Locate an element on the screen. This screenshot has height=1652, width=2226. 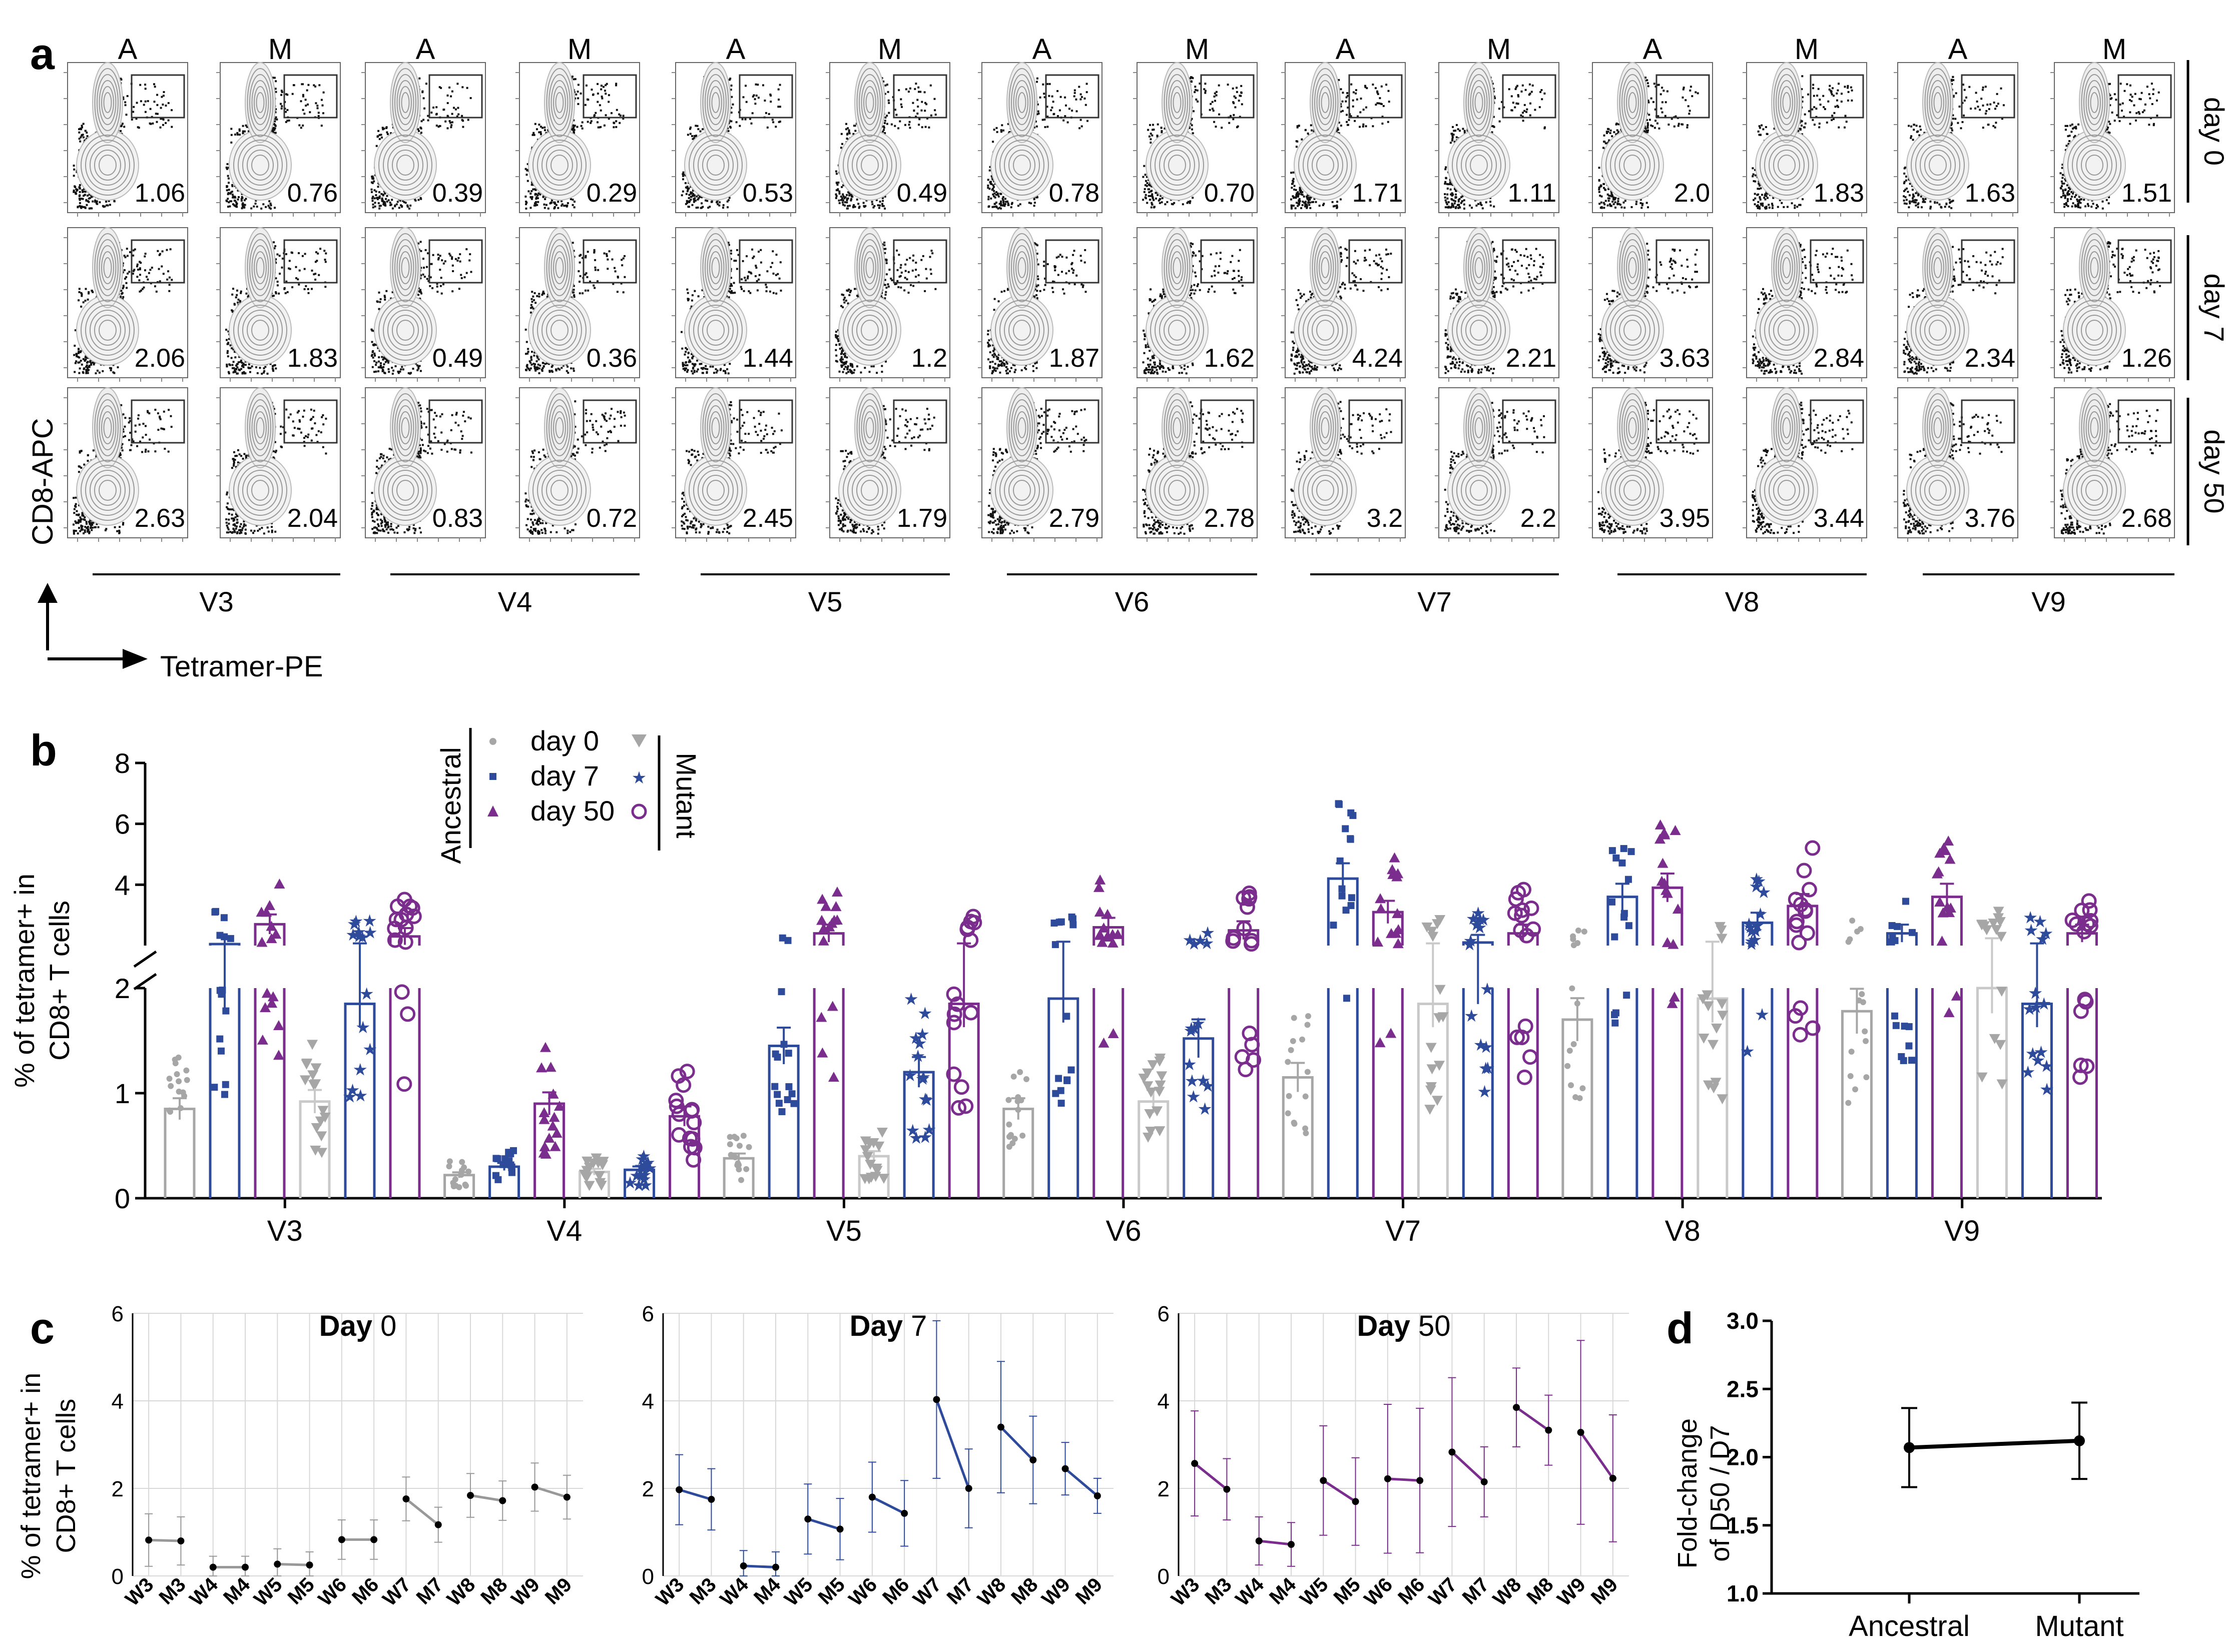
gate-value: 2.0 is located at coordinates (1692, 193).